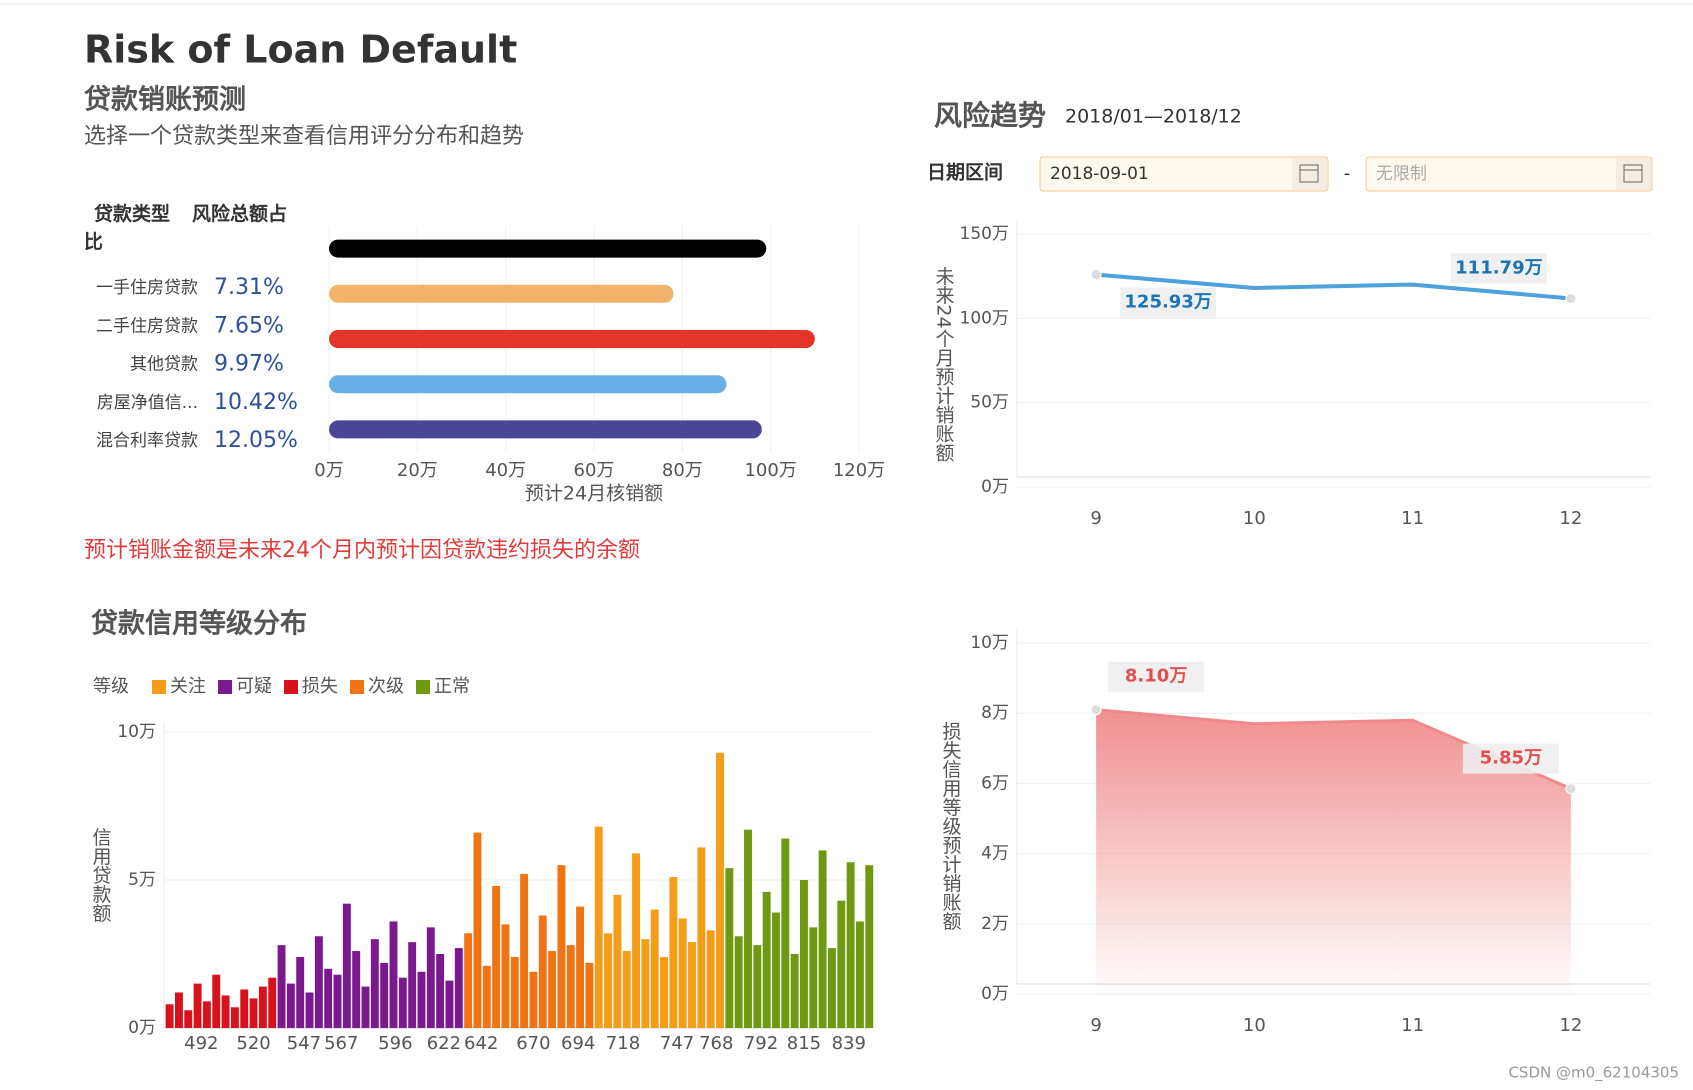 Image resolution: width=1693 pixels, height=1090 pixels. I want to click on page-title: Risk of Loan Default, so click(300, 50).